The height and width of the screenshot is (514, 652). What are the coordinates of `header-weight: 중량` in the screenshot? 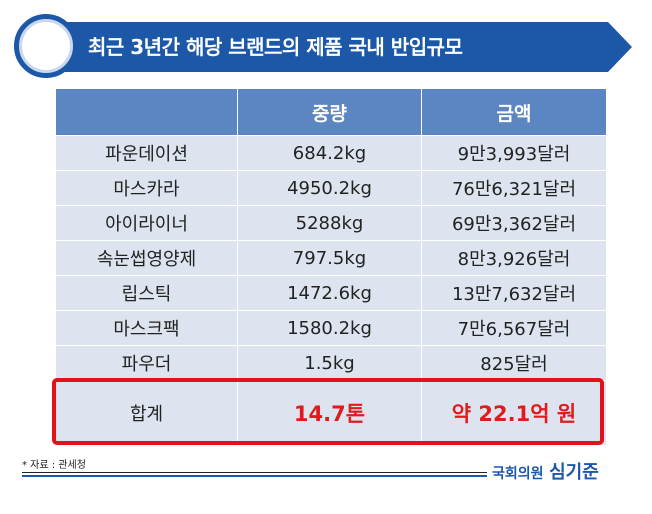 It's located at (329, 112).